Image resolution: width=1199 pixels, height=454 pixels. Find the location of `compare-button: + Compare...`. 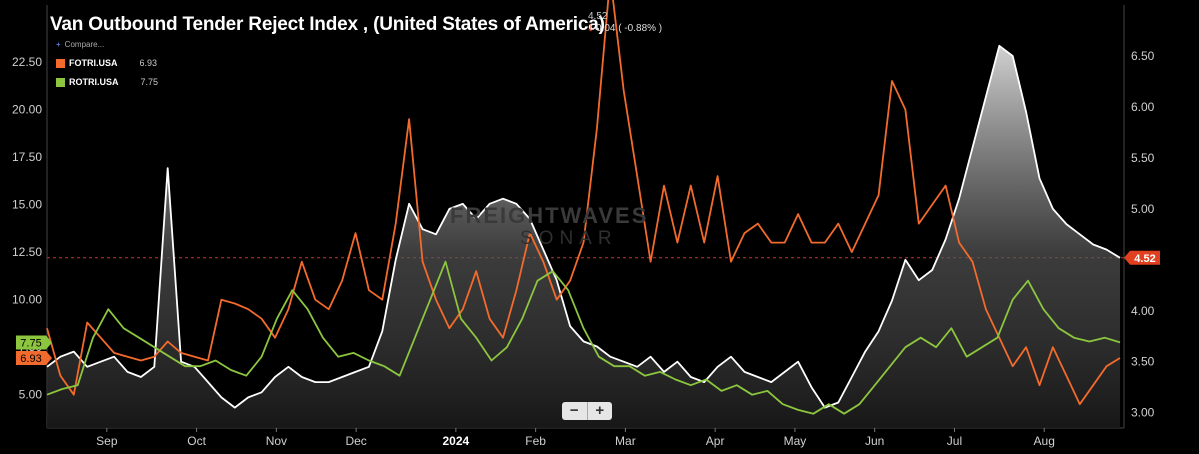

compare-button: + Compare... is located at coordinates (80, 44).